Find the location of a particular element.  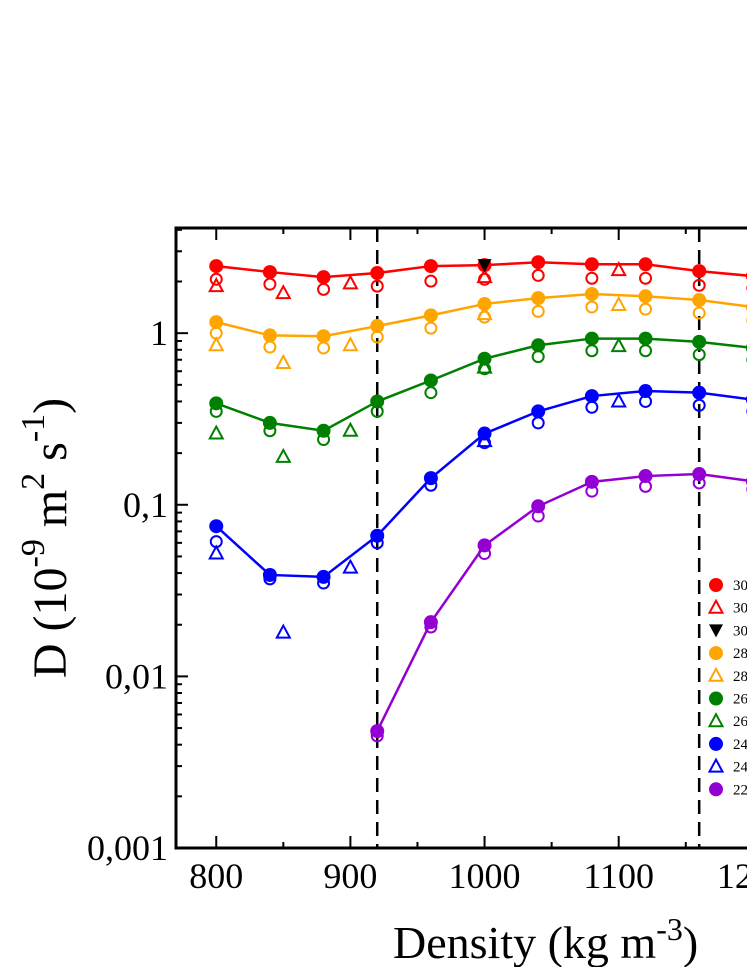

legend-entry: 22 is located at coordinates (728, 790).